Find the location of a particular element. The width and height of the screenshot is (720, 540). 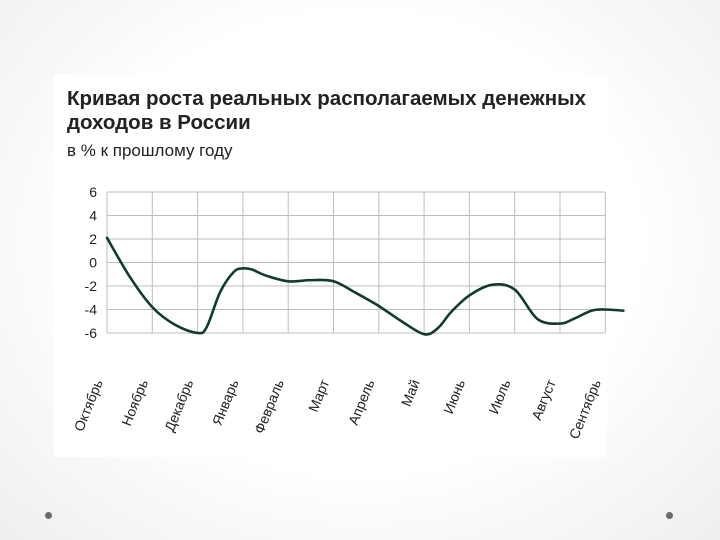

x-tick-label: Ноябрь is located at coordinates (134, 402).